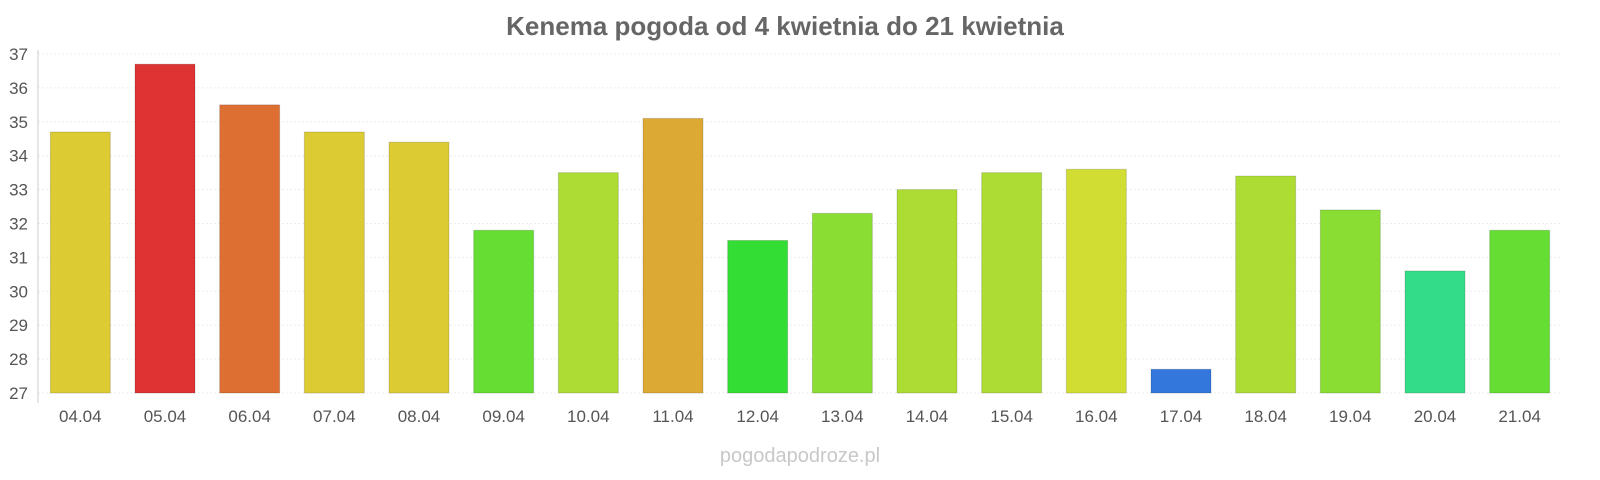 Image resolution: width=1600 pixels, height=480 pixels. What do you see at coordinates (1096, 281) in the screenshot?
I see `bar-16.04` at bounding box center [1096, 281].